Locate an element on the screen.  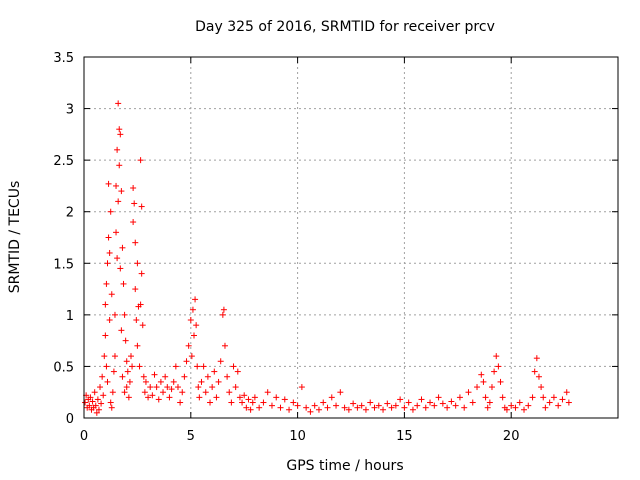
y-tick-label: 1 is located at coordinates (70, 316).